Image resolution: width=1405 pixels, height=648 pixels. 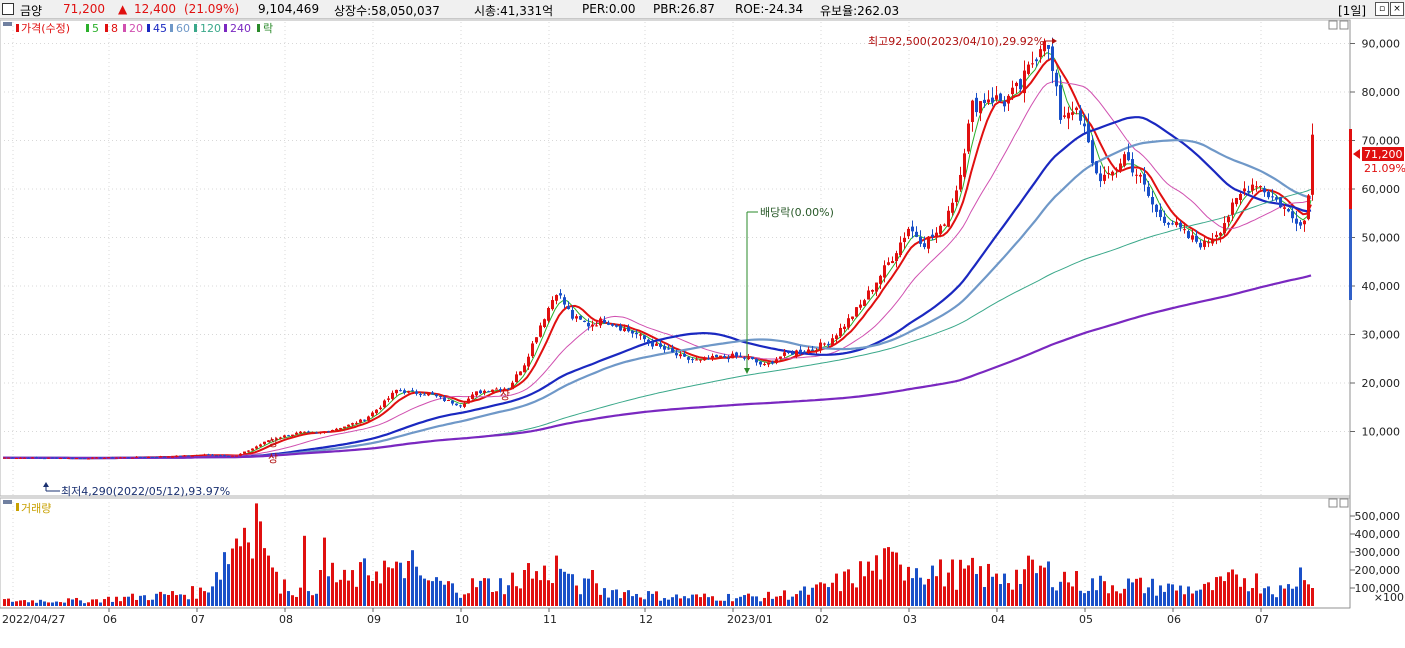 I want to click on legend-ma240: 240, so click(x=240, y=28).